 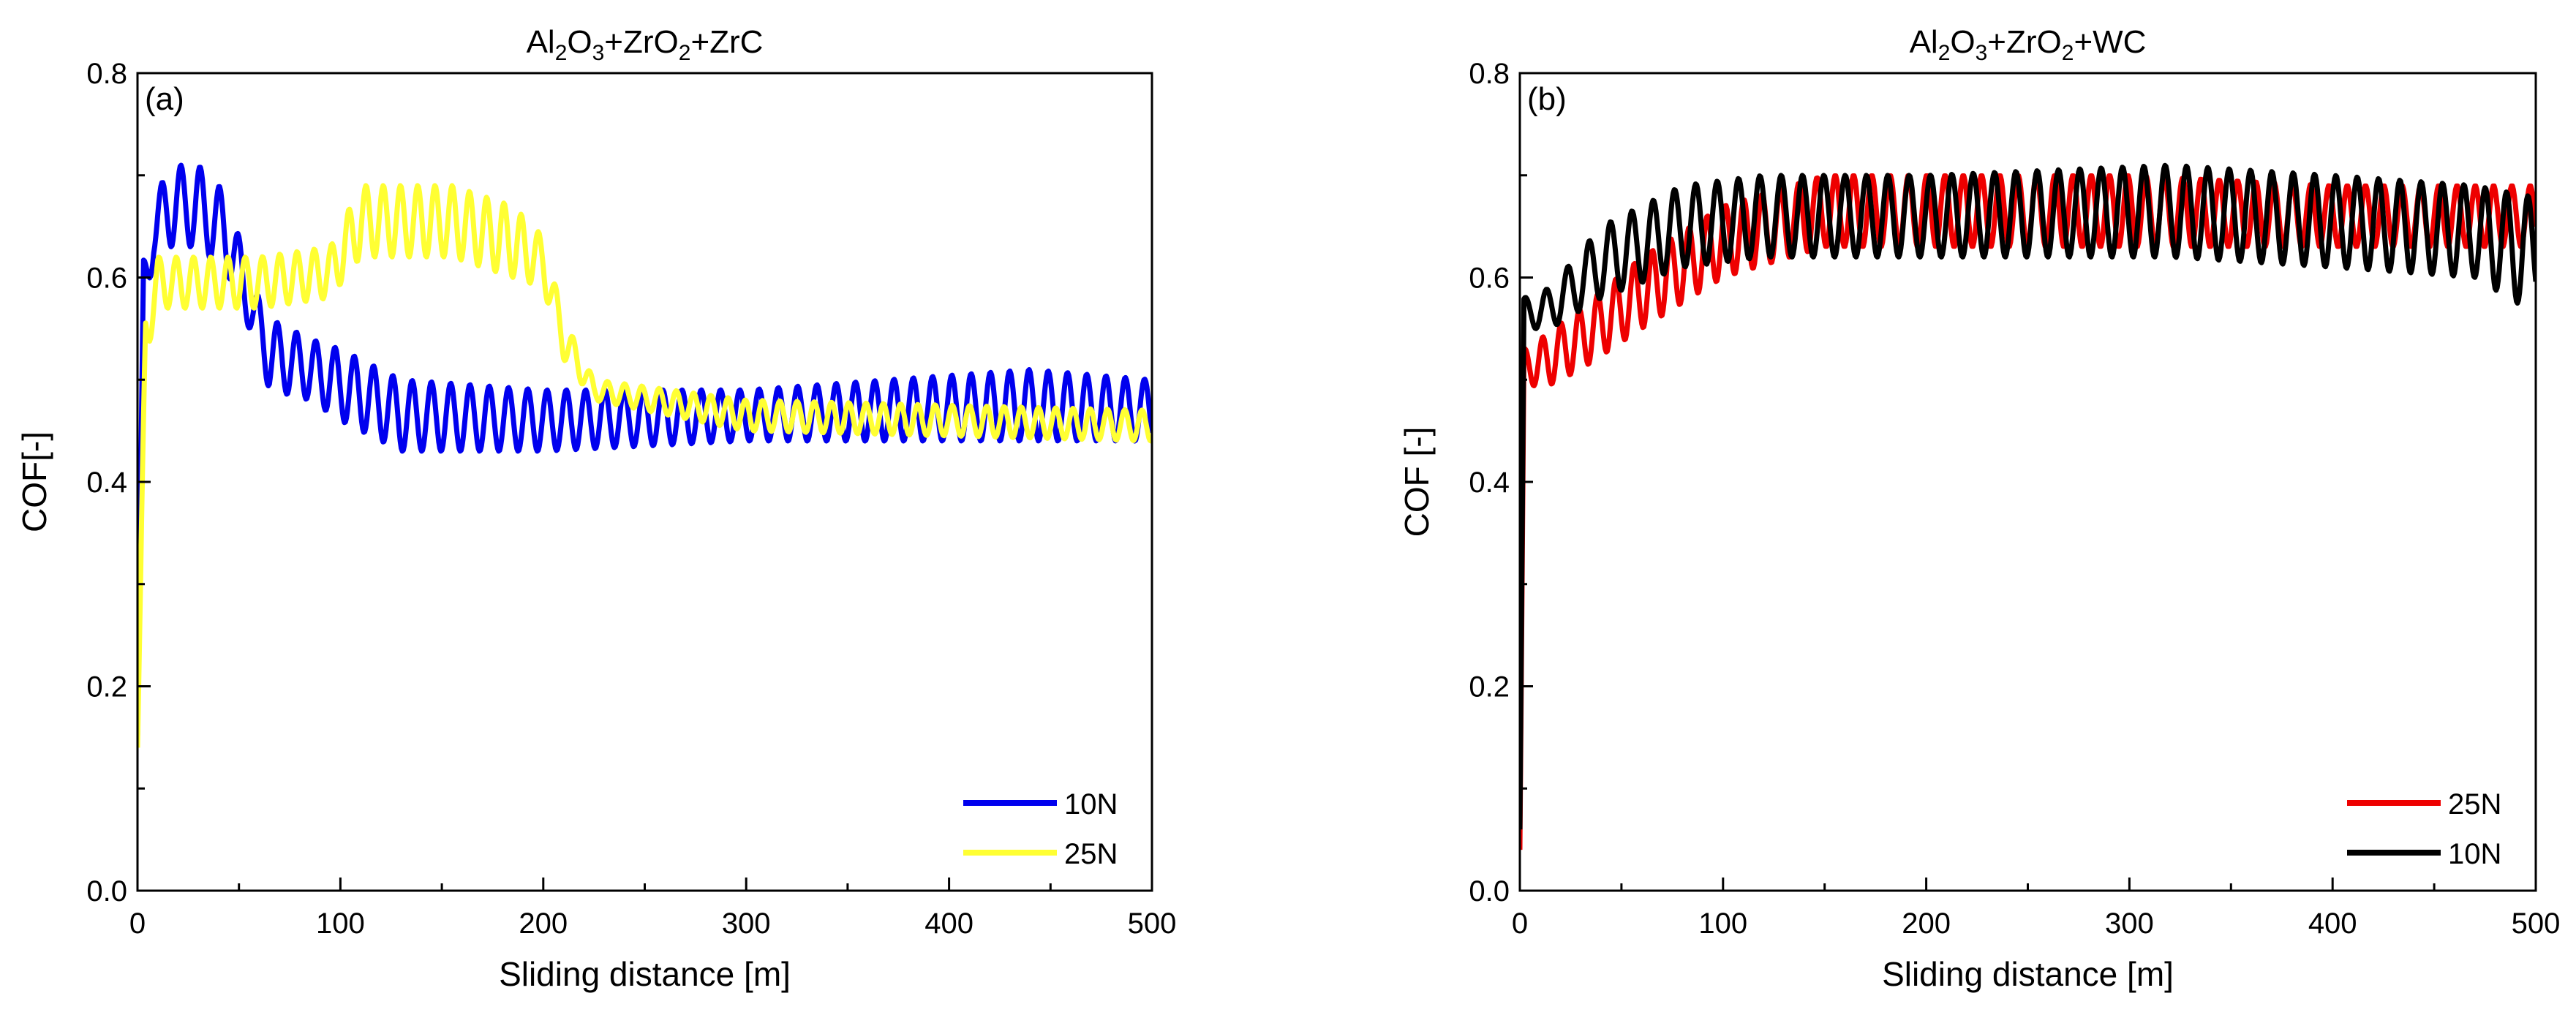 What do you see at coordinates (726, 42) in the screenshot?
I see `title-text: +ZrC` at bounding box center [726, 42].